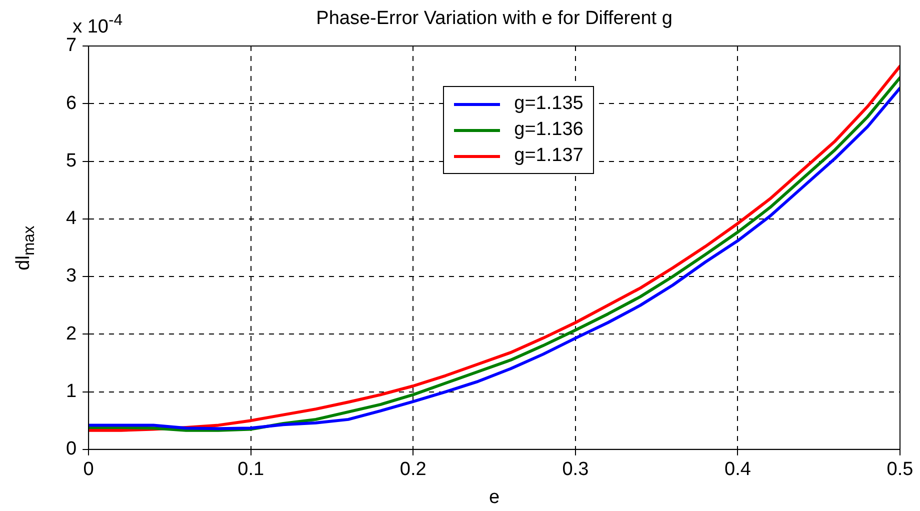  I want to click on chart-title: Phase-Error Variation with e for Different g, so click(494, 19).